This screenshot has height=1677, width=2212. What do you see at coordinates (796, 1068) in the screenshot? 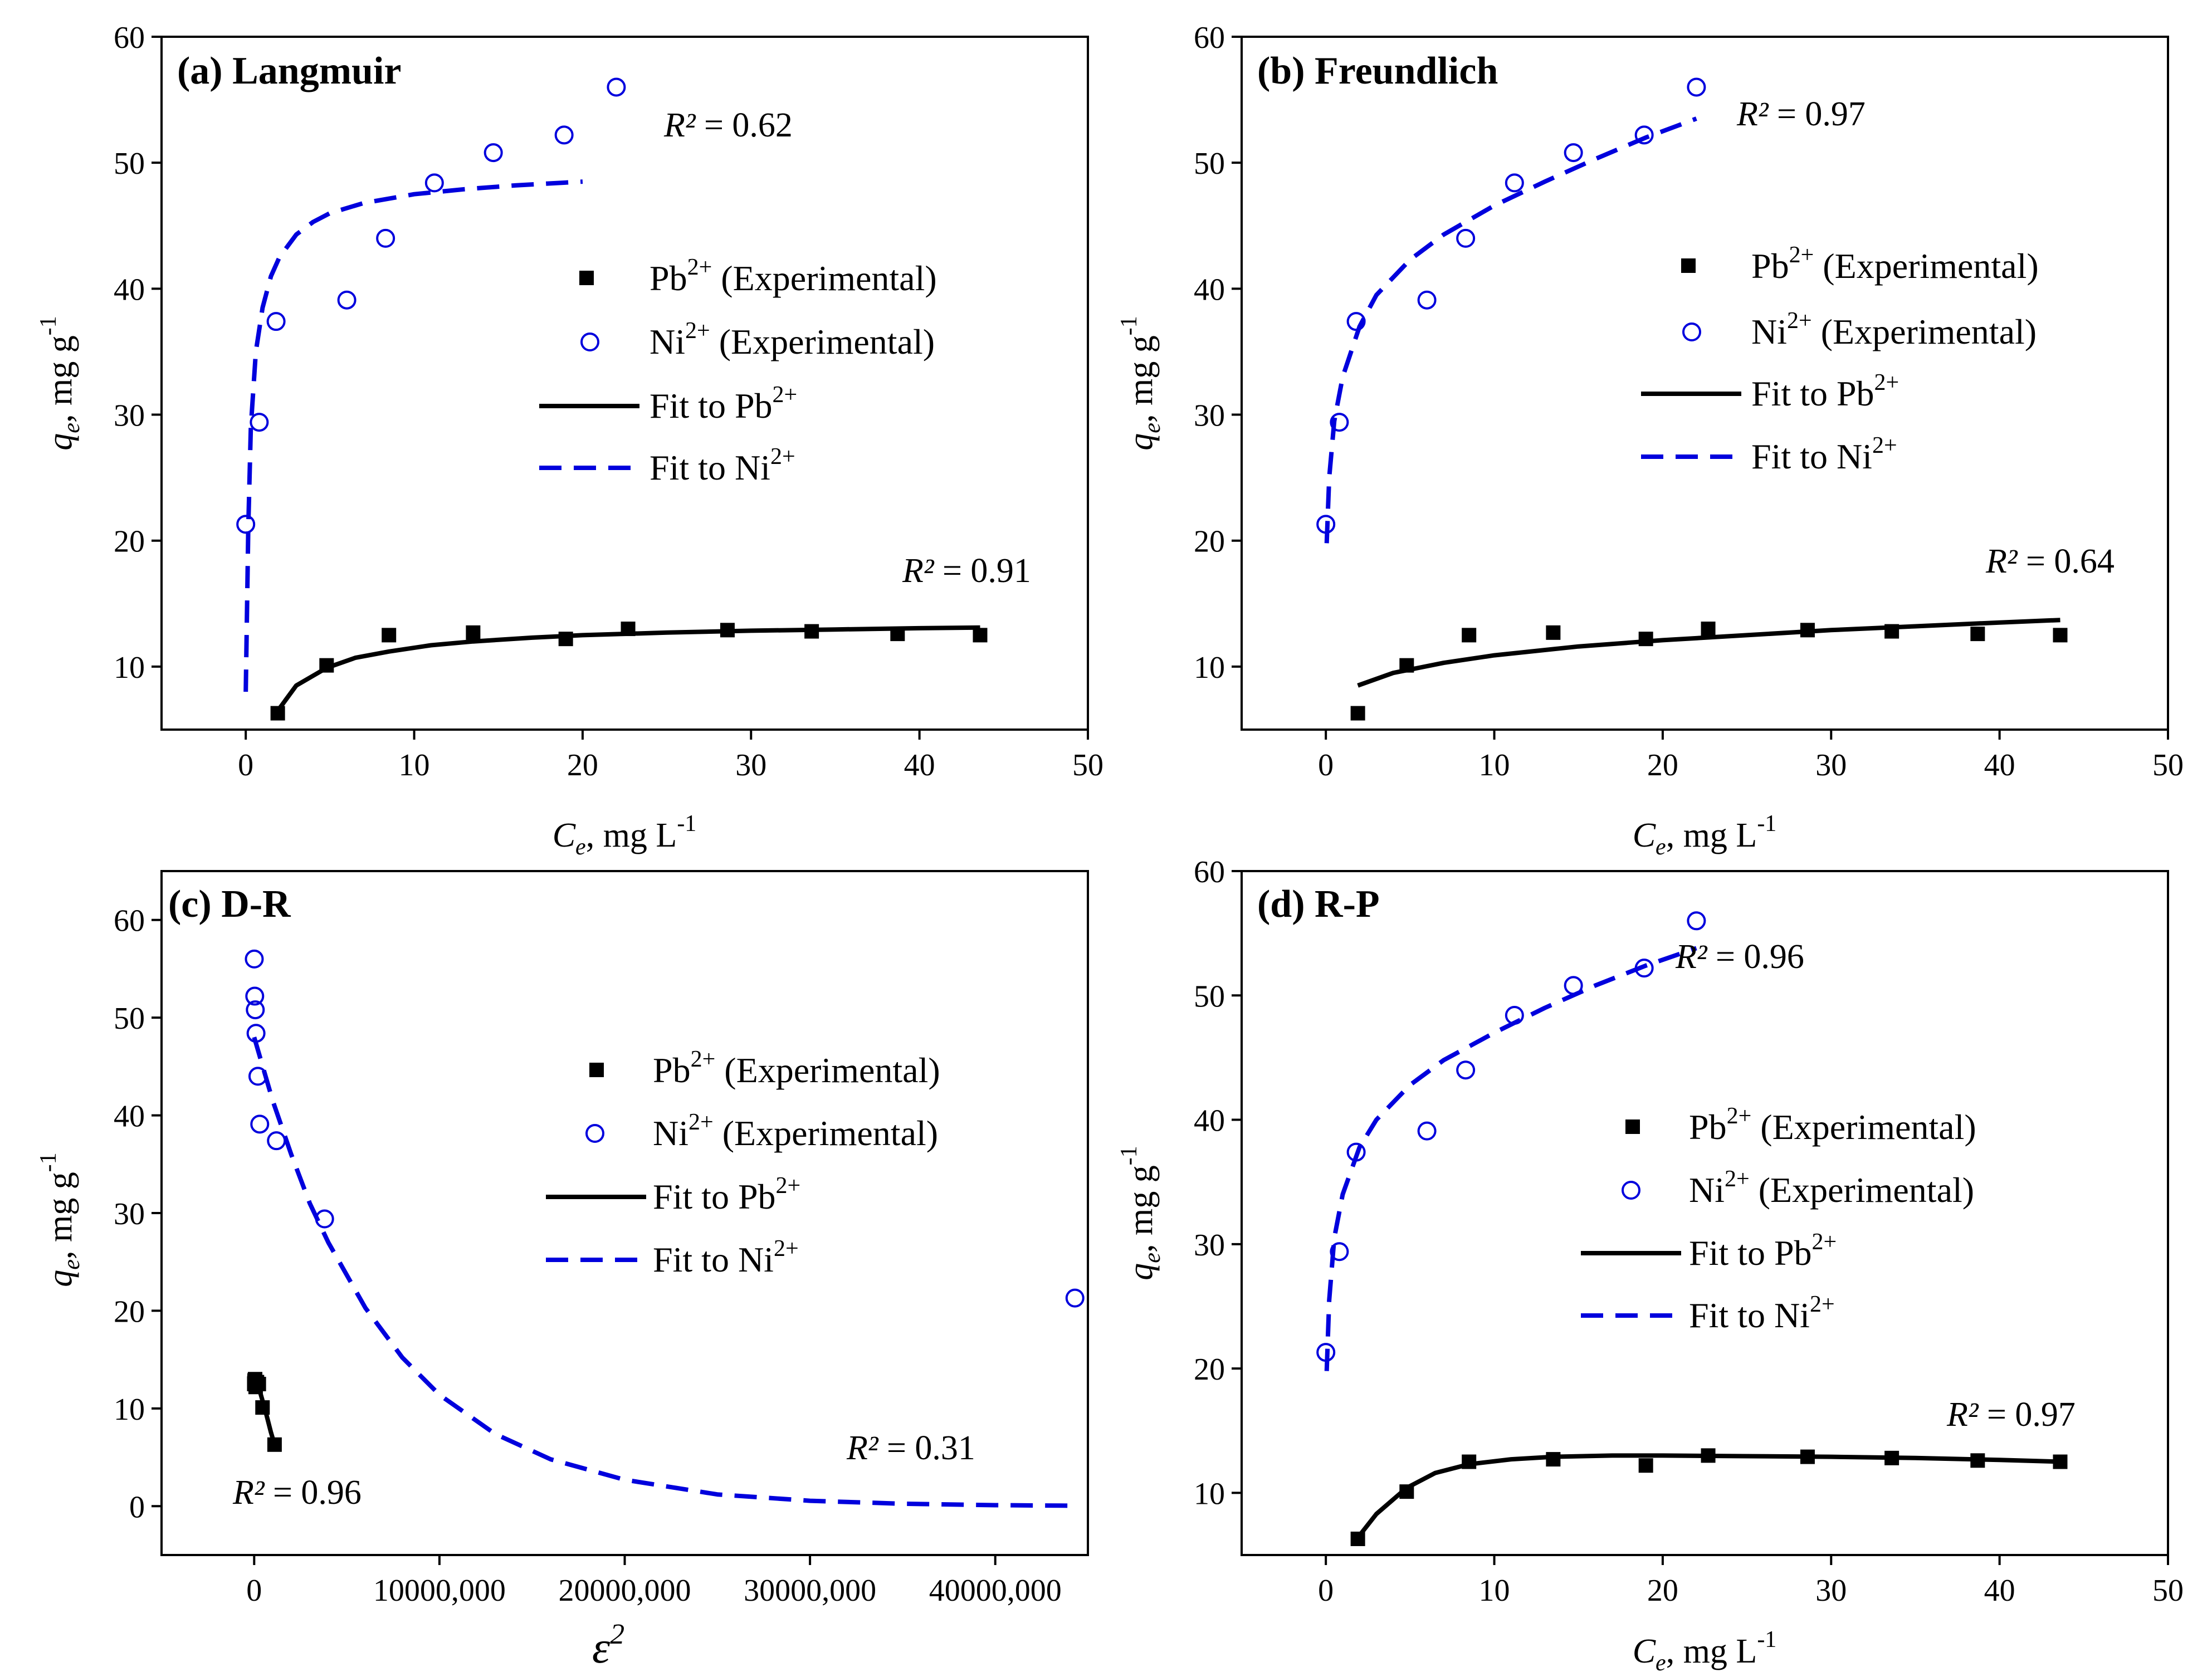
I see `panel-c-legend-label-pb: Pb2+ (Experimental)` at bounding box center [796, 1068].